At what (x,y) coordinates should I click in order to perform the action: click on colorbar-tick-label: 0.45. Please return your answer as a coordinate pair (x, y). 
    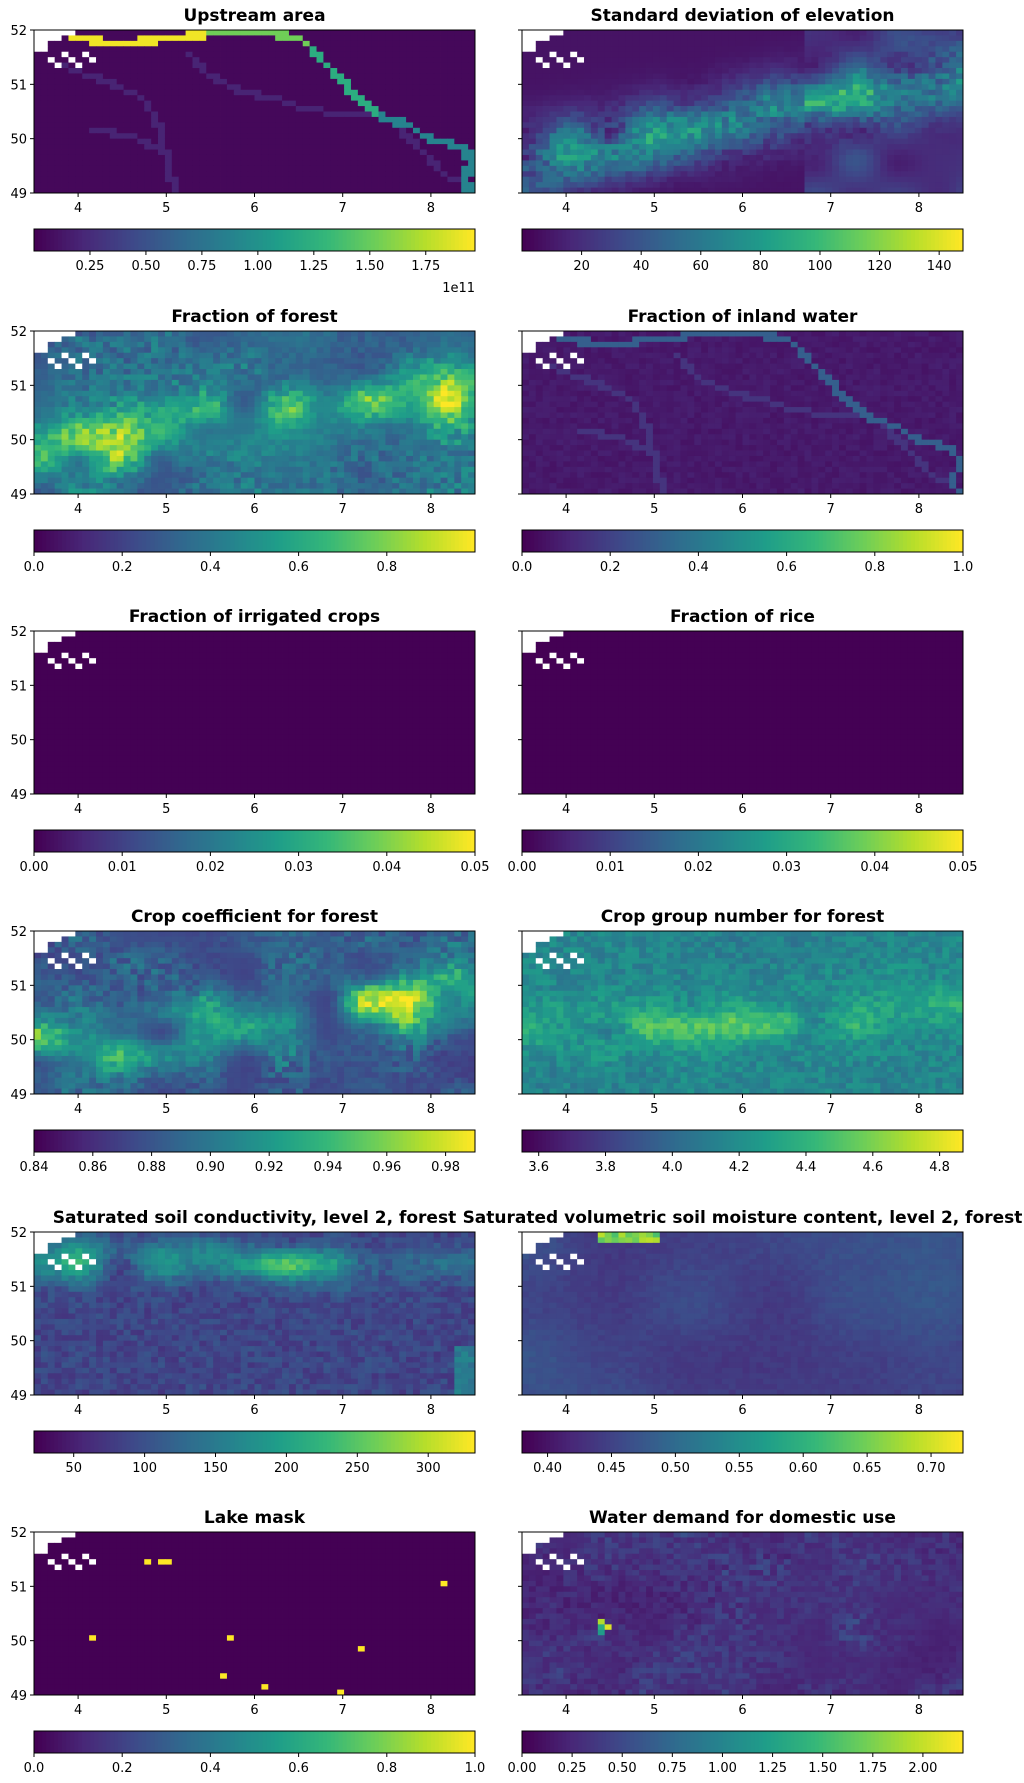
    Looking at the image, I should click on (611, 1468).